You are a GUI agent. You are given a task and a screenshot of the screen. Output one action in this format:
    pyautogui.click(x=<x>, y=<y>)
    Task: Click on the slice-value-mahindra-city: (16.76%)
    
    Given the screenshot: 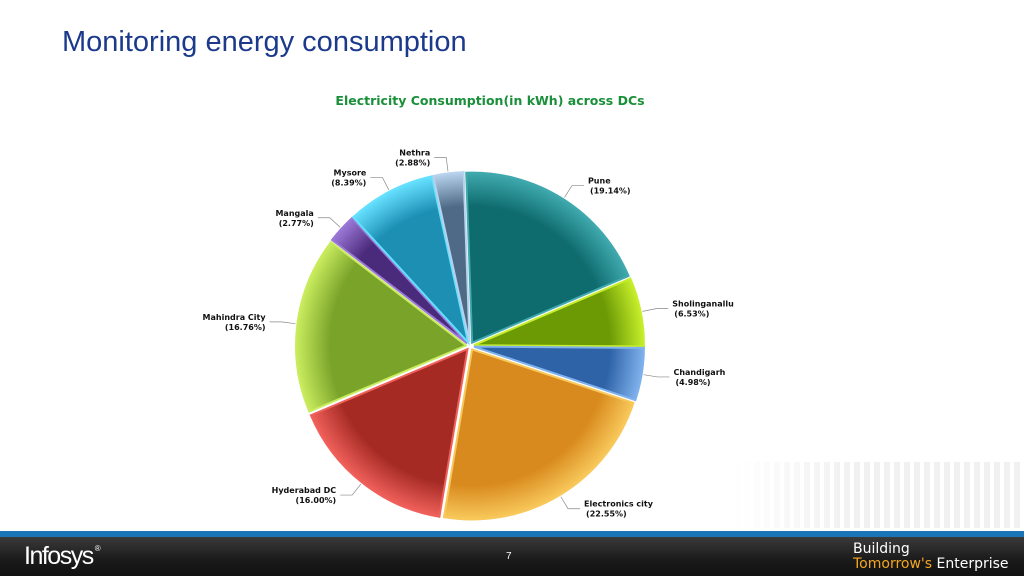 What is the action you would take?
    pyautogui.click(x=245, y=327)
    